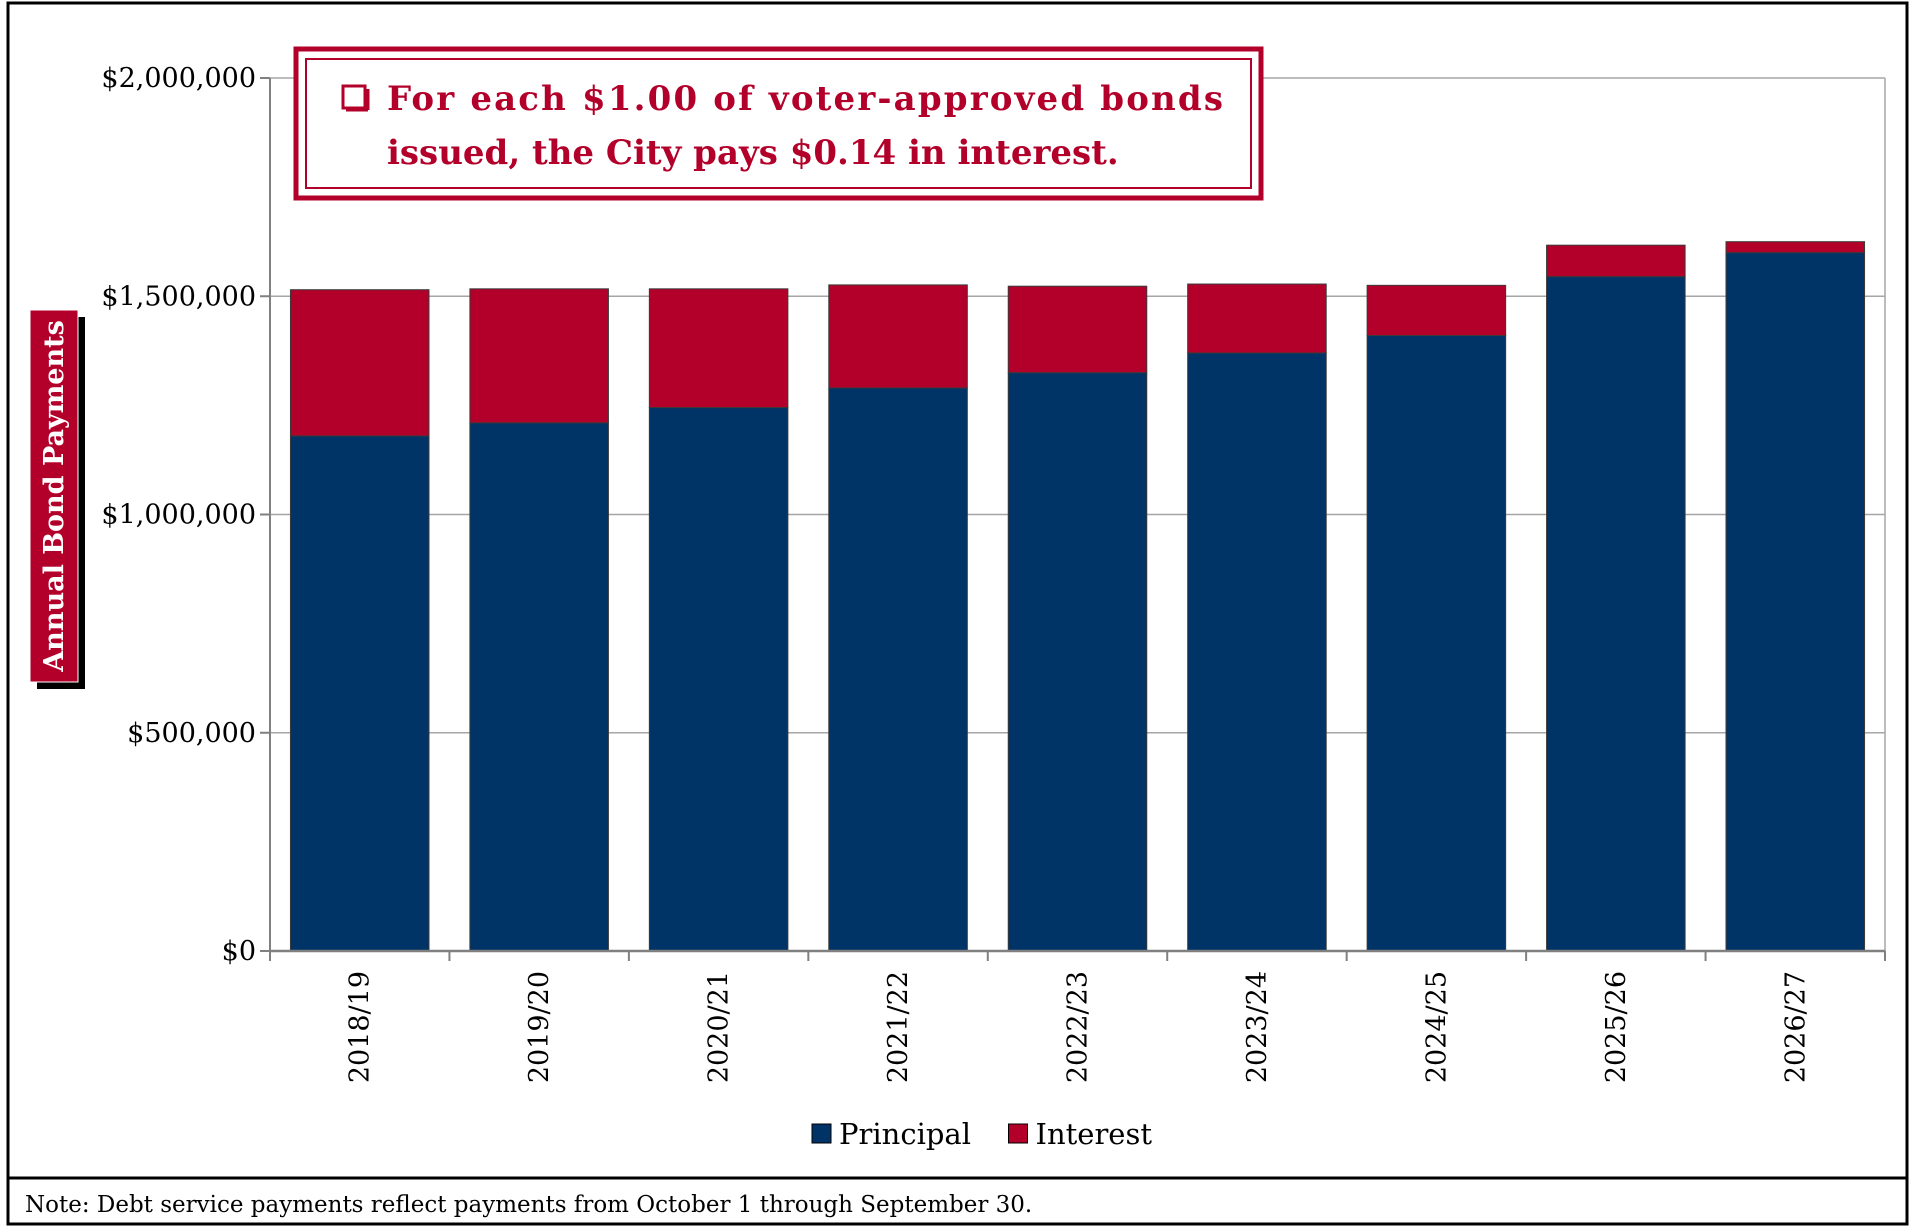 The height and width of the screenshot is (1228, 1915). Describe the element at coordinates (805, 99) in the screenshot. I see `callout-line-1: For each $1.00 of voter-approved bonds` at that location.